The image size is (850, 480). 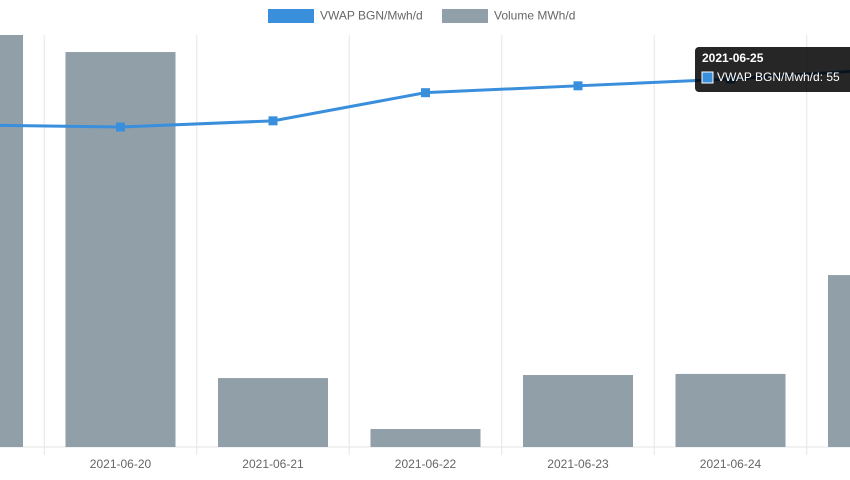 What do you see at coordinates (121, 464) in the screenshot?
I see `x-tick-label: 2021-06-20` at bounding box center [121, 464].